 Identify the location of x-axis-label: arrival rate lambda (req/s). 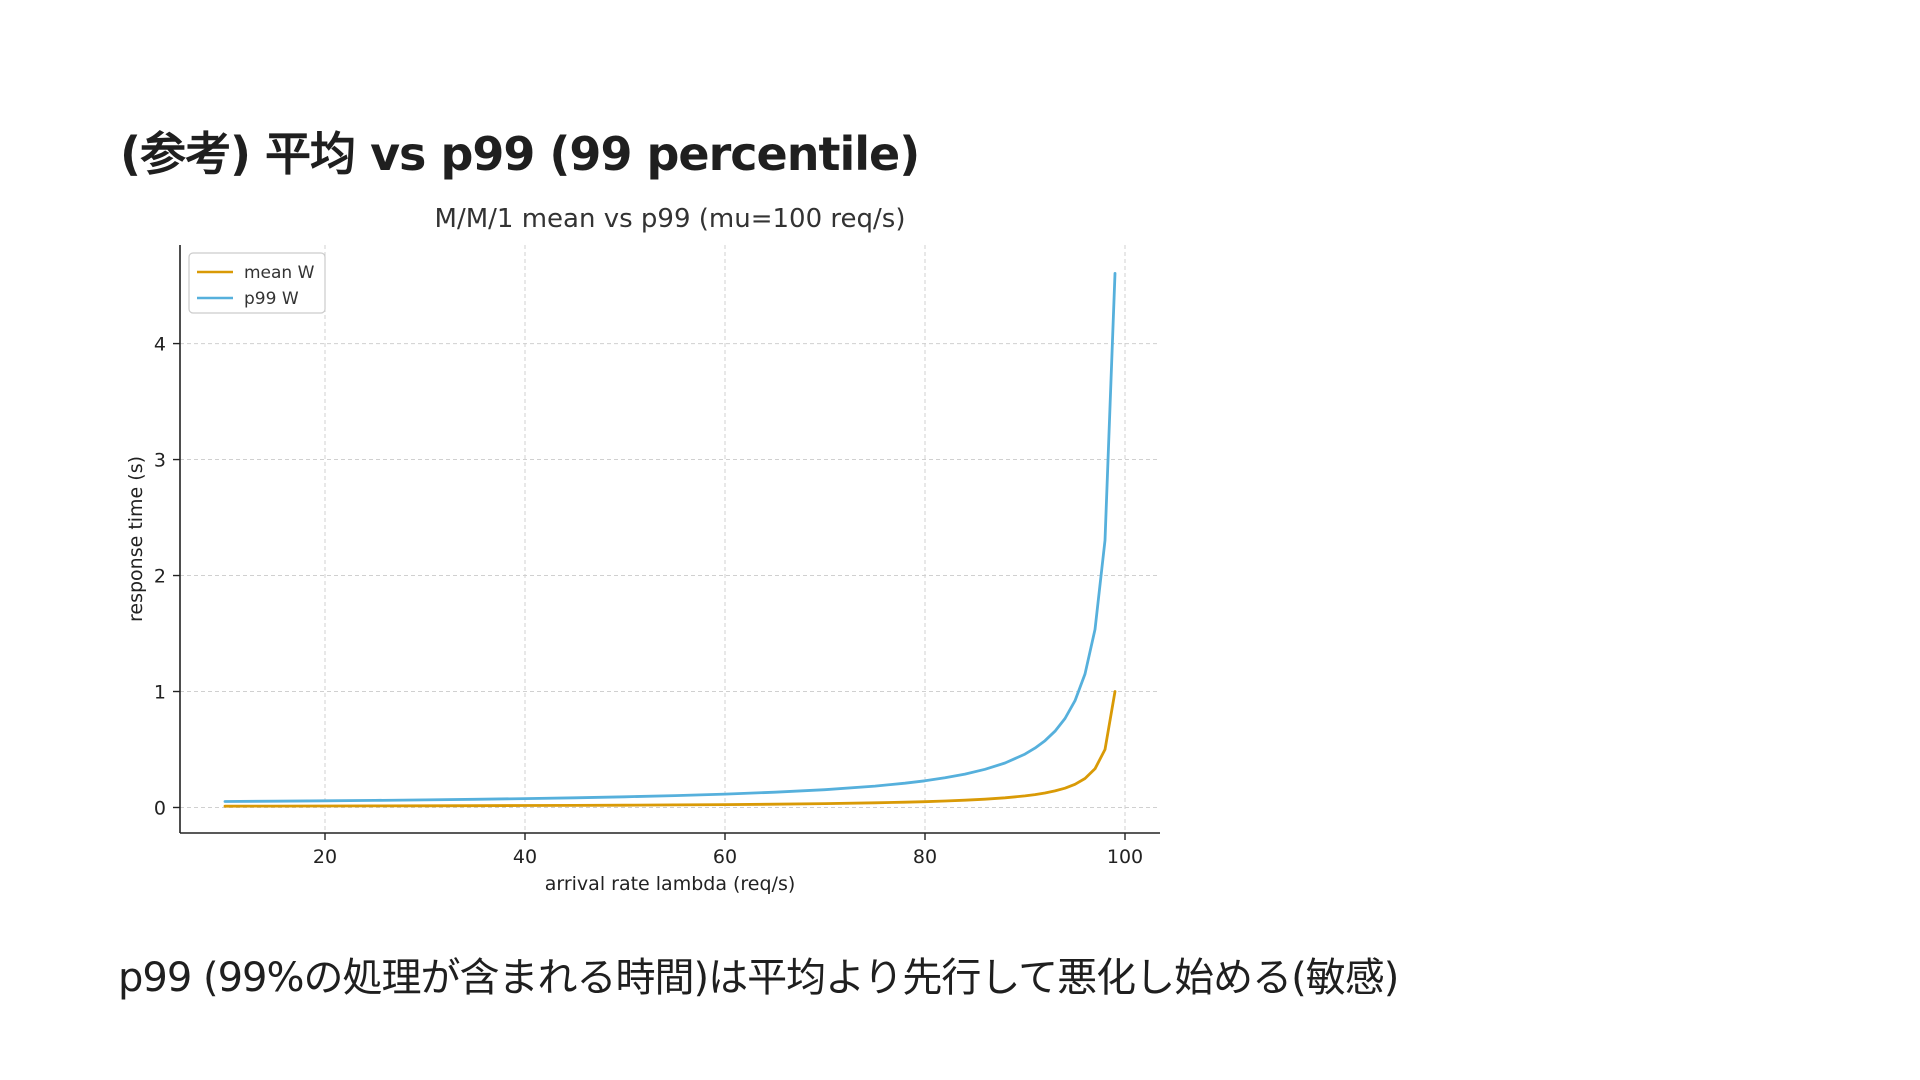
(670, 884).